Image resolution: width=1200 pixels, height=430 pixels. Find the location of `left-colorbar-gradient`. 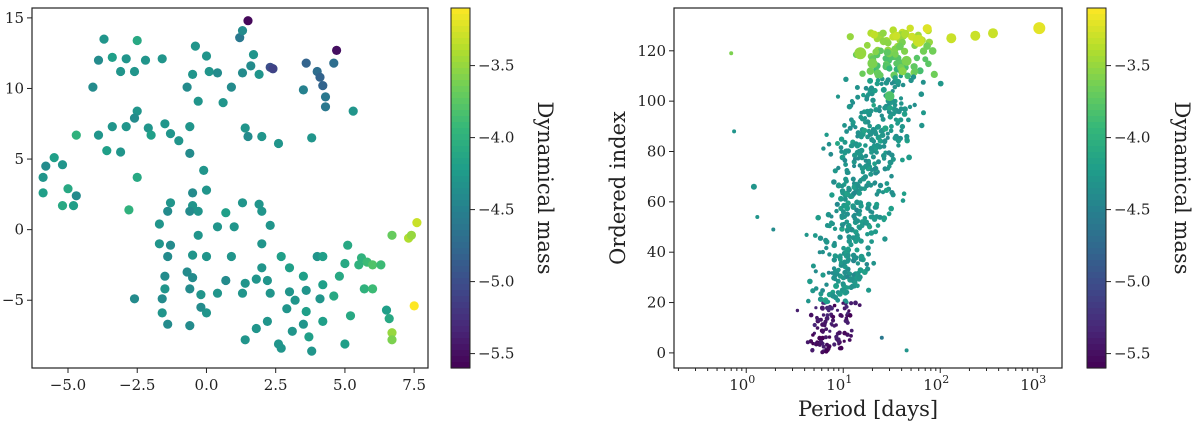

left-colorbar-gradient is located at coordinates (460, 188).